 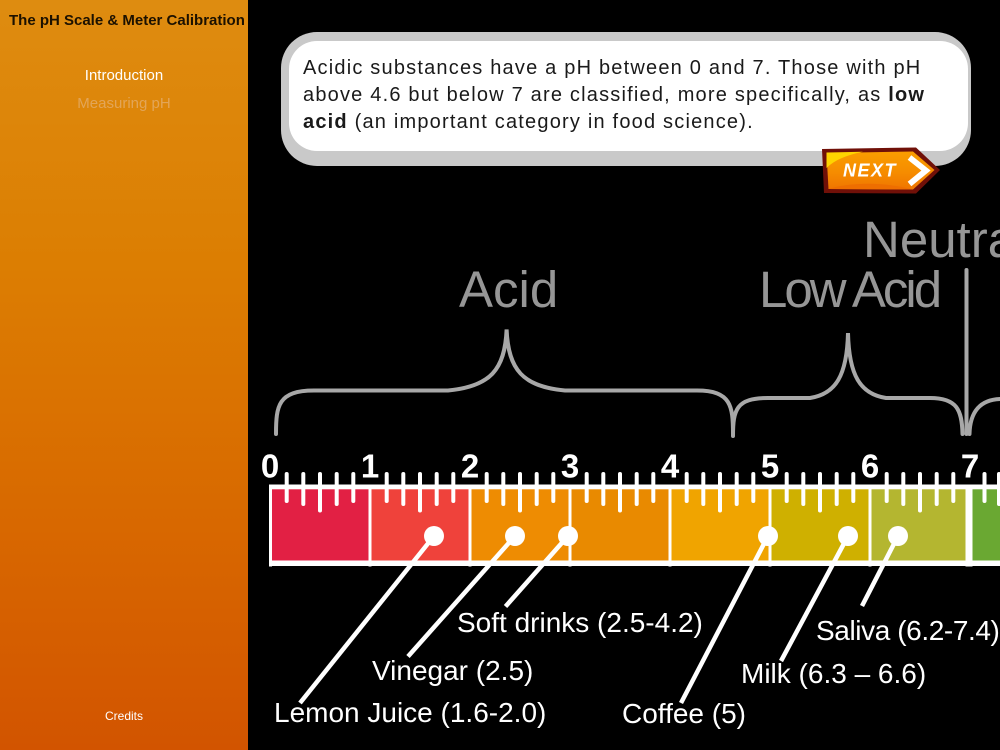 What do you see at coordinates (770, 466) in the screenshot?
I see `svg-text: 5` at bounding box center [770, 466].